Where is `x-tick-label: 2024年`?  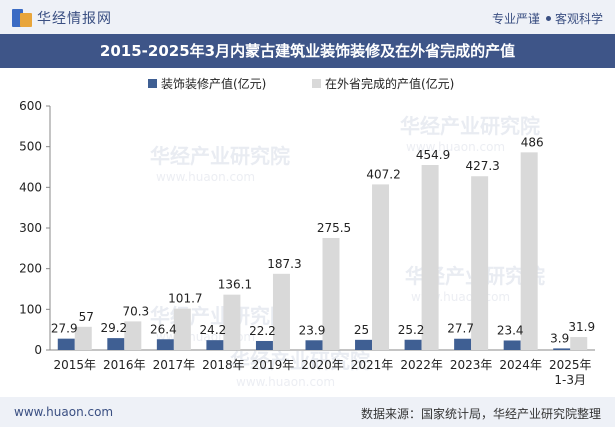
x-tick-label: 2024年 is located at coordinates (520, 365).